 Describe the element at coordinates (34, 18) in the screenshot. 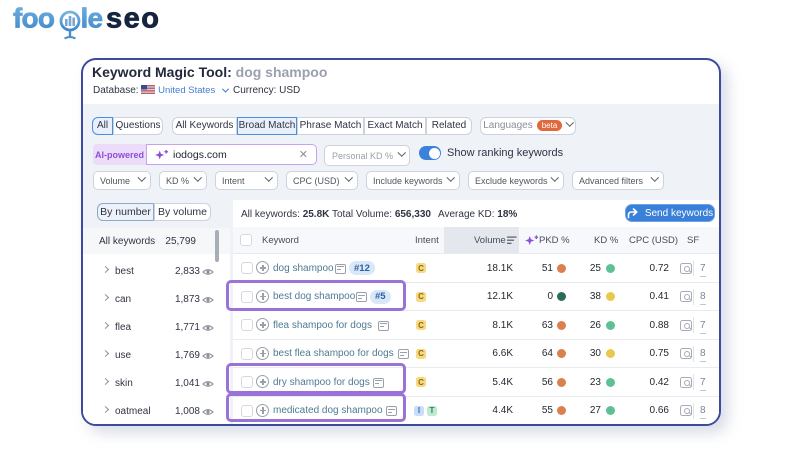

I see `svg-text: foo` at that location.